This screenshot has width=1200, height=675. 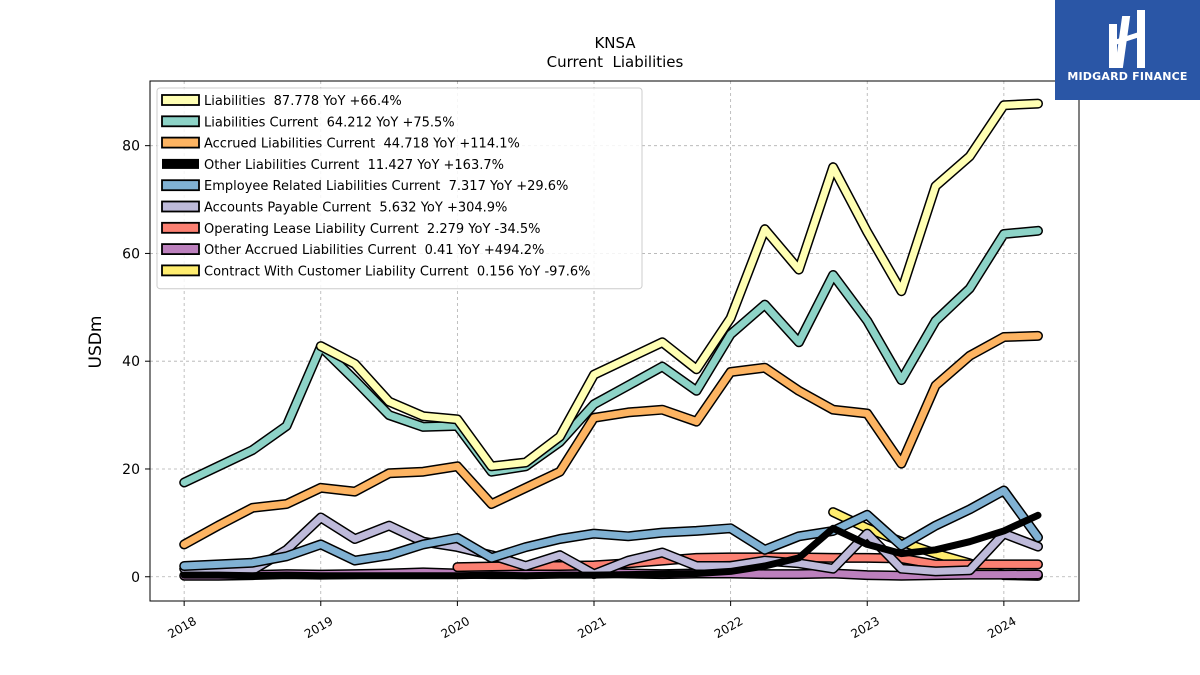 I want to click on x-tick-label: 2022, so click(x=728, y=627).